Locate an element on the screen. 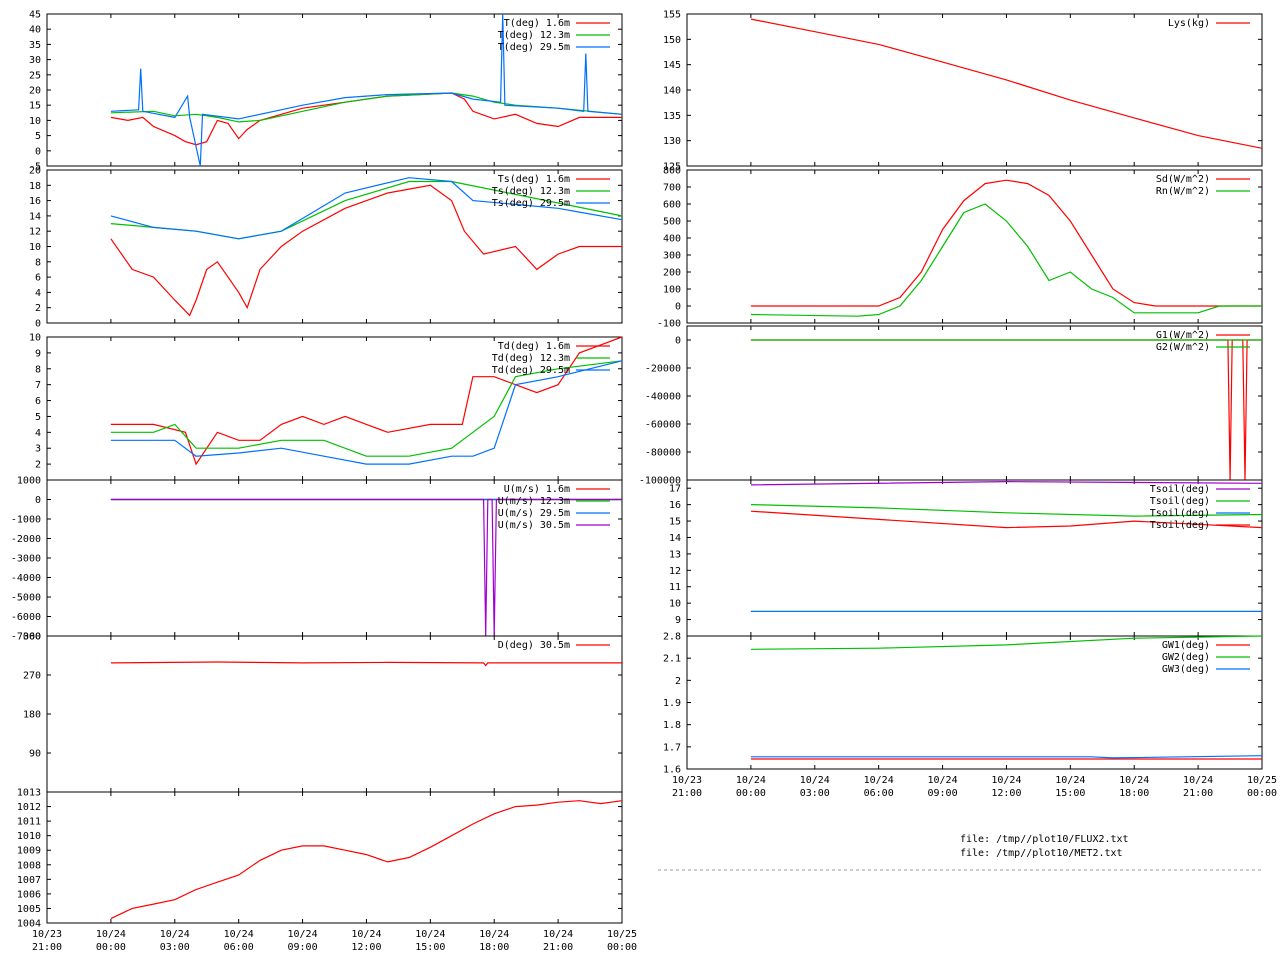  legend-label: D(deg) 30.5m is located at coordinates (534, 645).